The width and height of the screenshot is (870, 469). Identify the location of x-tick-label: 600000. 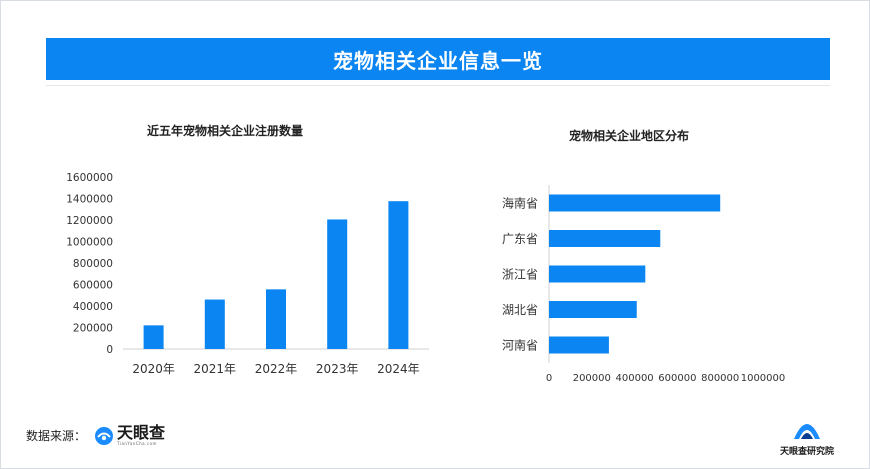
(677, 378).